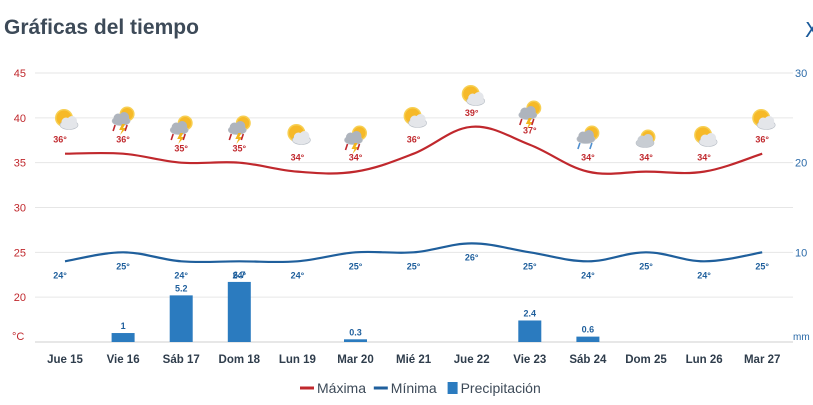 The width and height of the screenshot is (813, 405). What do you see at coordinates (20, 298) in the screenshot?
I see `y-tick-left: 20` at bounding box center [20, 298].